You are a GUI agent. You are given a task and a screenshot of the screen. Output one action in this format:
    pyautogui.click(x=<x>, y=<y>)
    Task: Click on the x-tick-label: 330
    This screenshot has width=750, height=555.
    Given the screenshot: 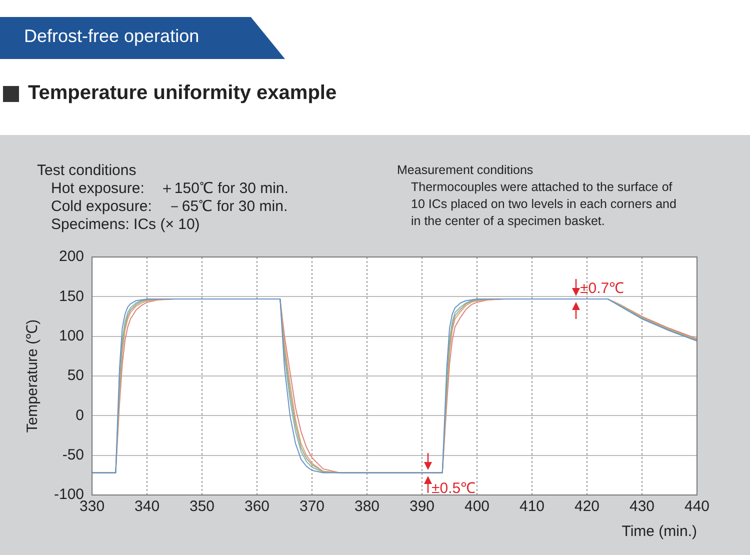 What is the action you would take?
    pyautogui.click(x=92, y=507)
    